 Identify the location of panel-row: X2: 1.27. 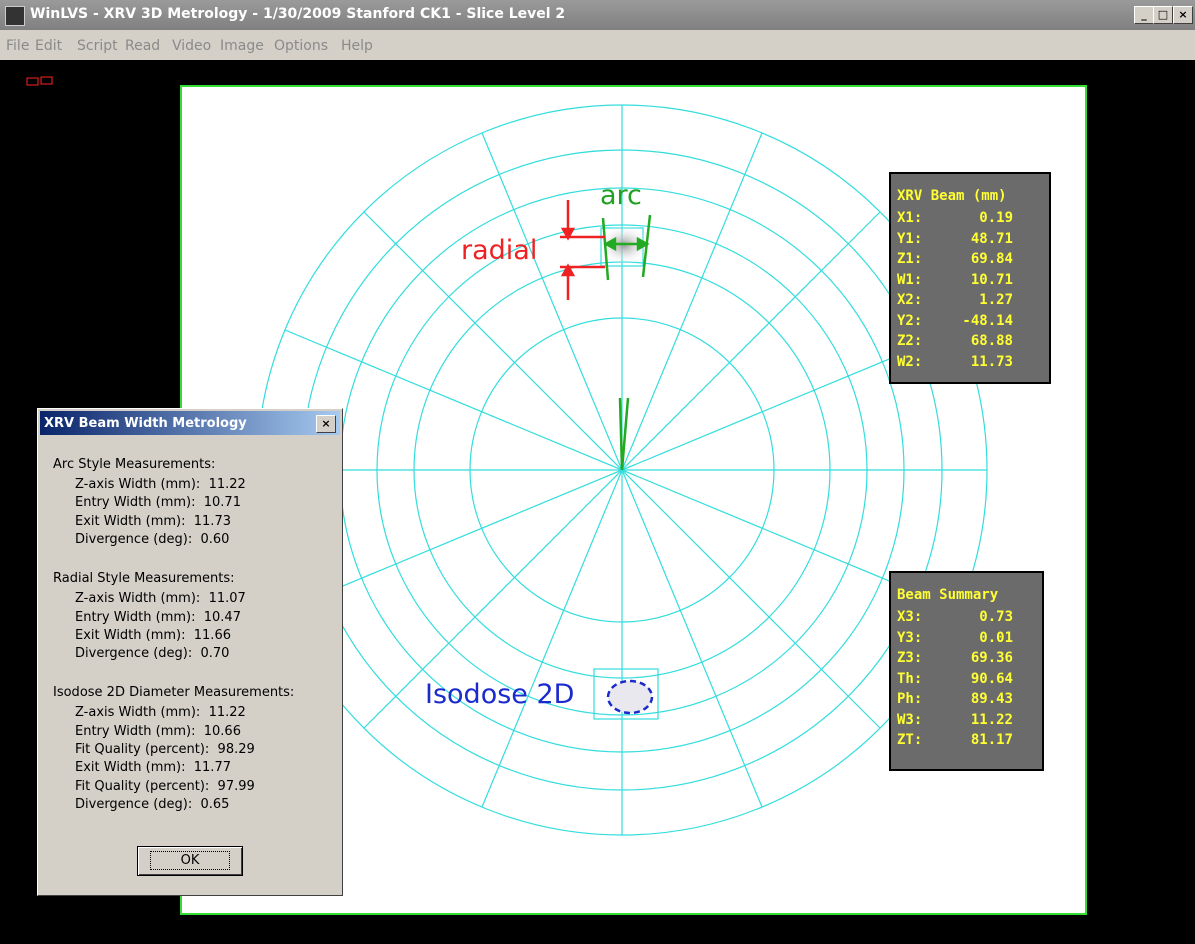
(955, 301).